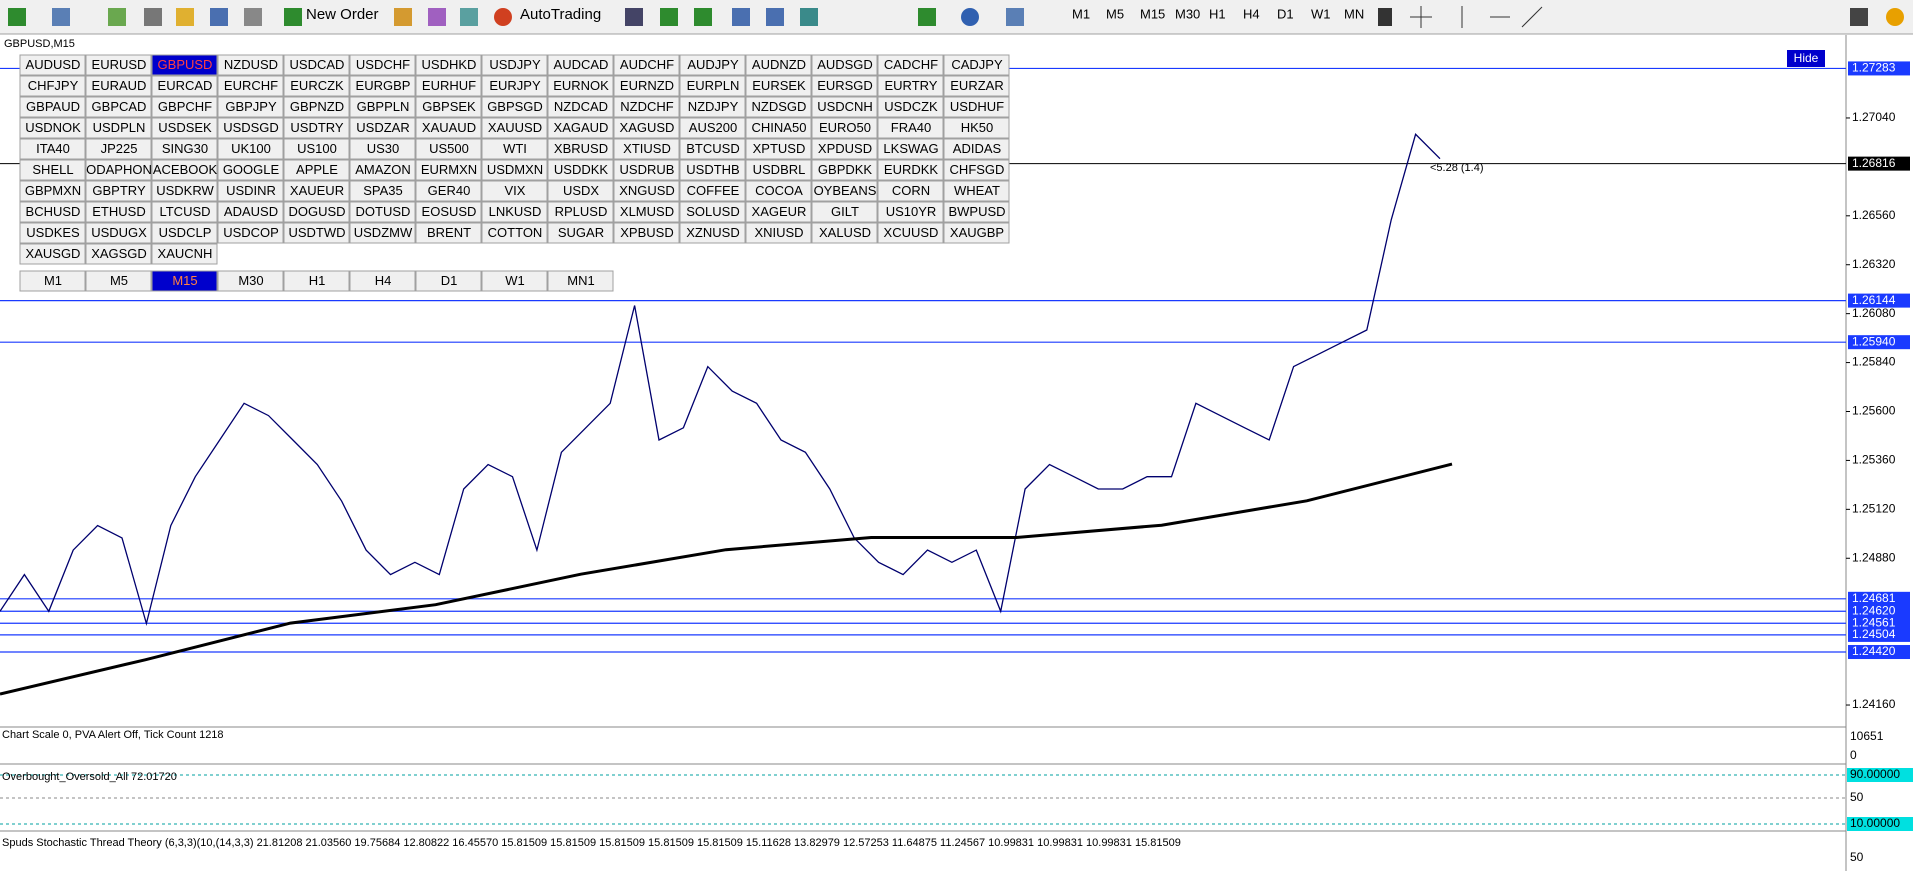 The height and width of the screenshot is (871, 1913). Describe the element at coordinates (185, 232) in the screenshot. I see `symbol-button: USDCLP` at that location.